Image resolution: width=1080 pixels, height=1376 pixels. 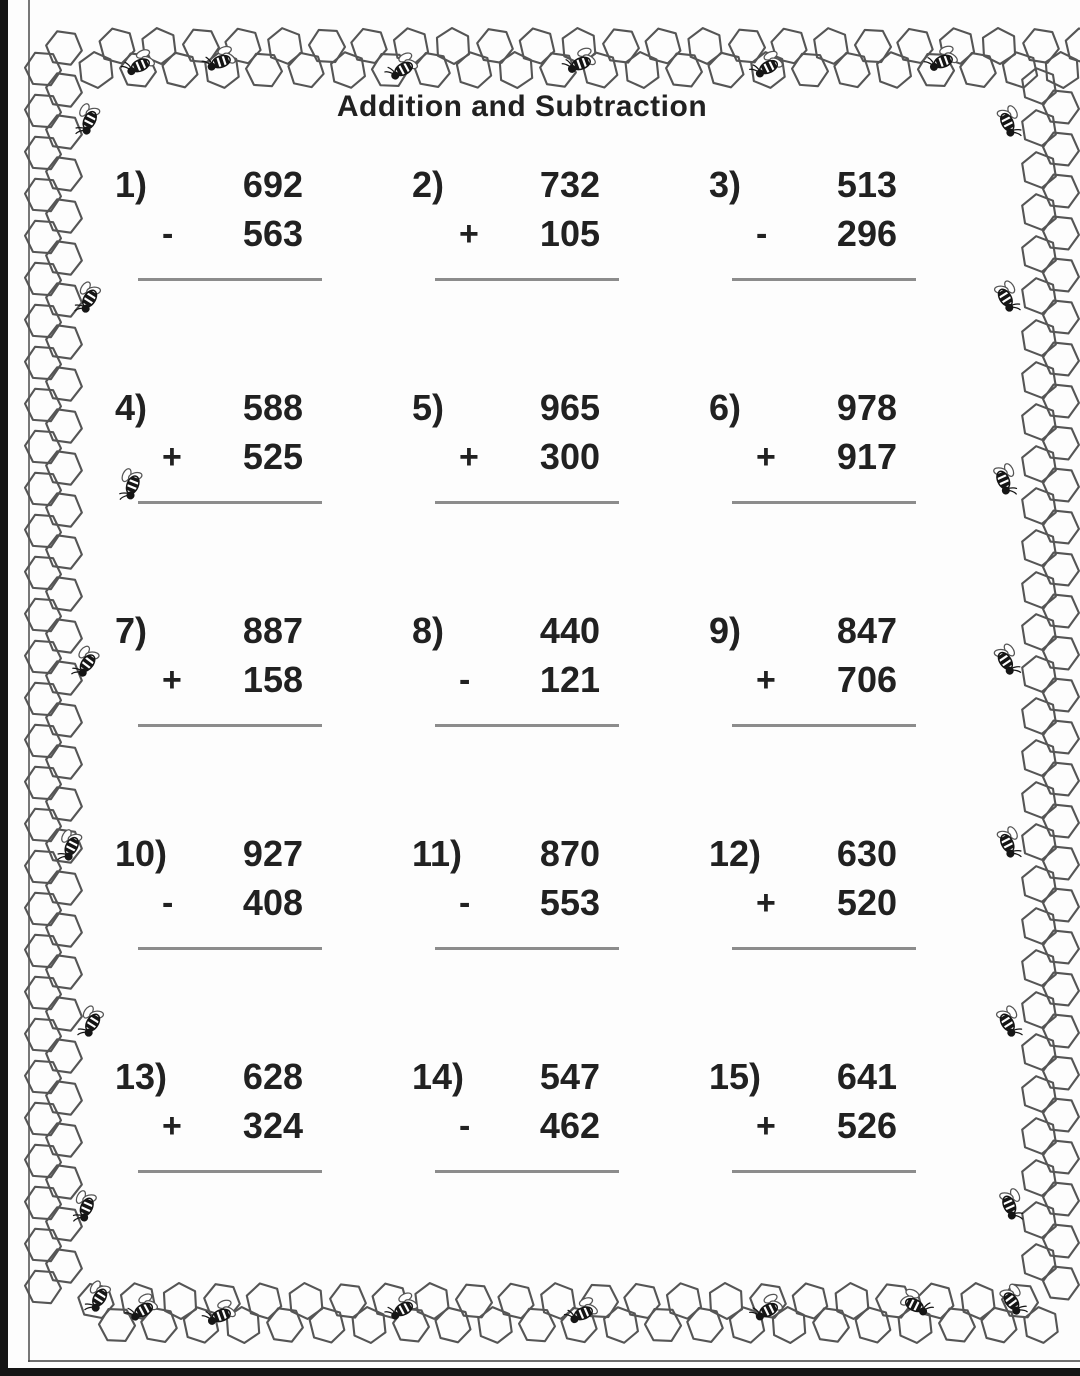 What do you see at coordinates (230, 680) in the screenshot?
I see `operator-row: + 158` at bounding box center [230, 680].